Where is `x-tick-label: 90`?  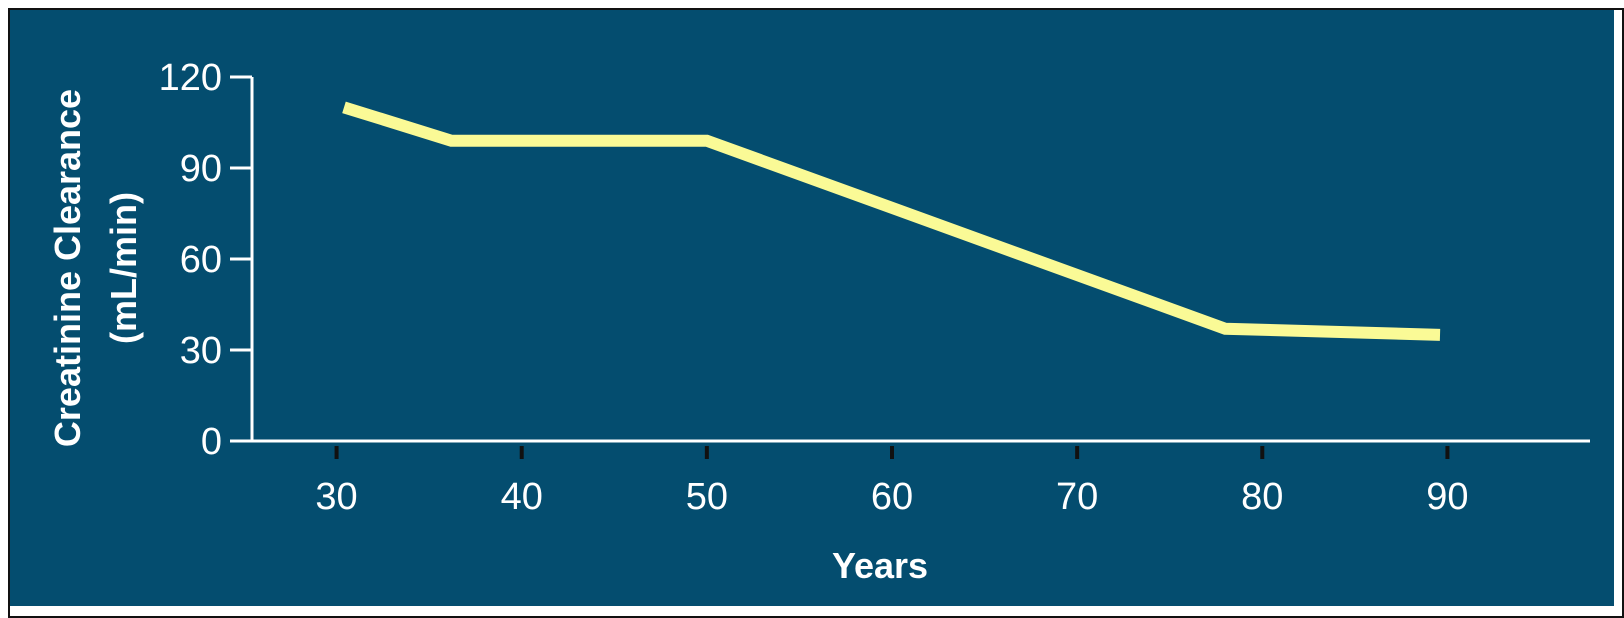 x-tick-label: 90 is located at coordinates (1447, 497).